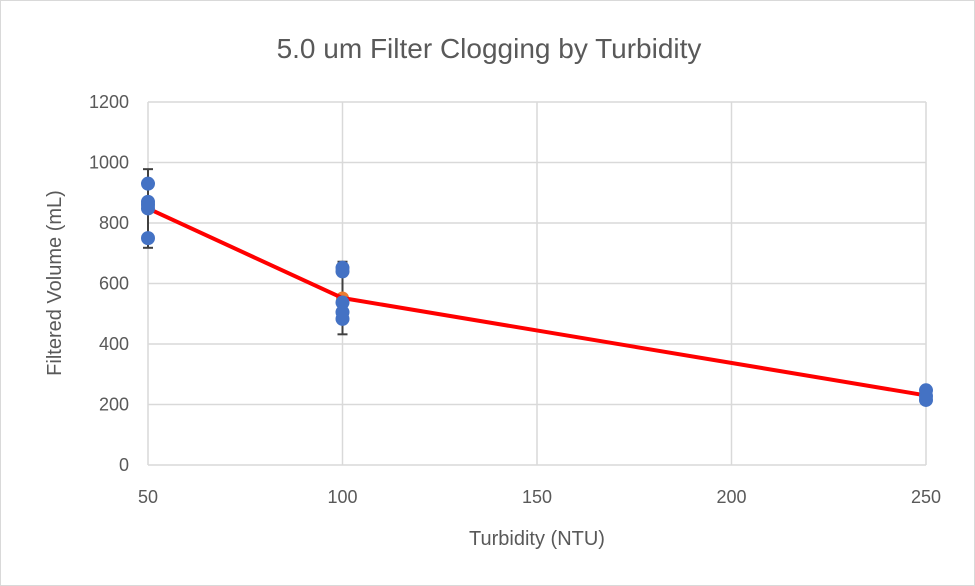 The image size is (975, 586). What do you see at coordinates (109, 102) in the screenshot?
I see `y-tick-label: 1200` at bounding box center [109, 102].